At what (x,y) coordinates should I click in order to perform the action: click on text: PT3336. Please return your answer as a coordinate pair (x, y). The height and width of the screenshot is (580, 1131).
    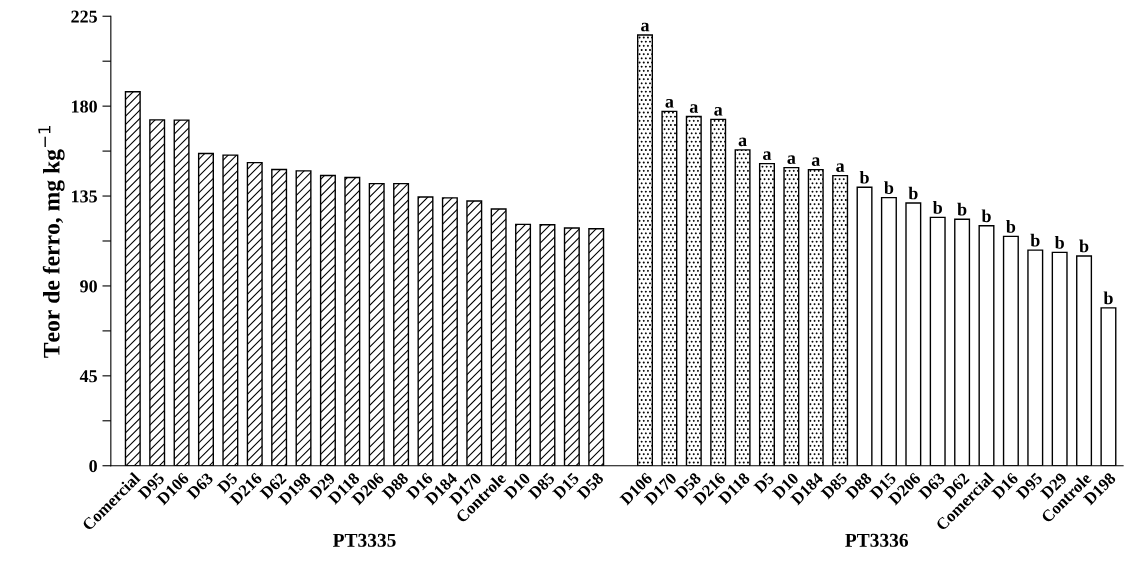
    Looking at the image, I should click on (877, 540).